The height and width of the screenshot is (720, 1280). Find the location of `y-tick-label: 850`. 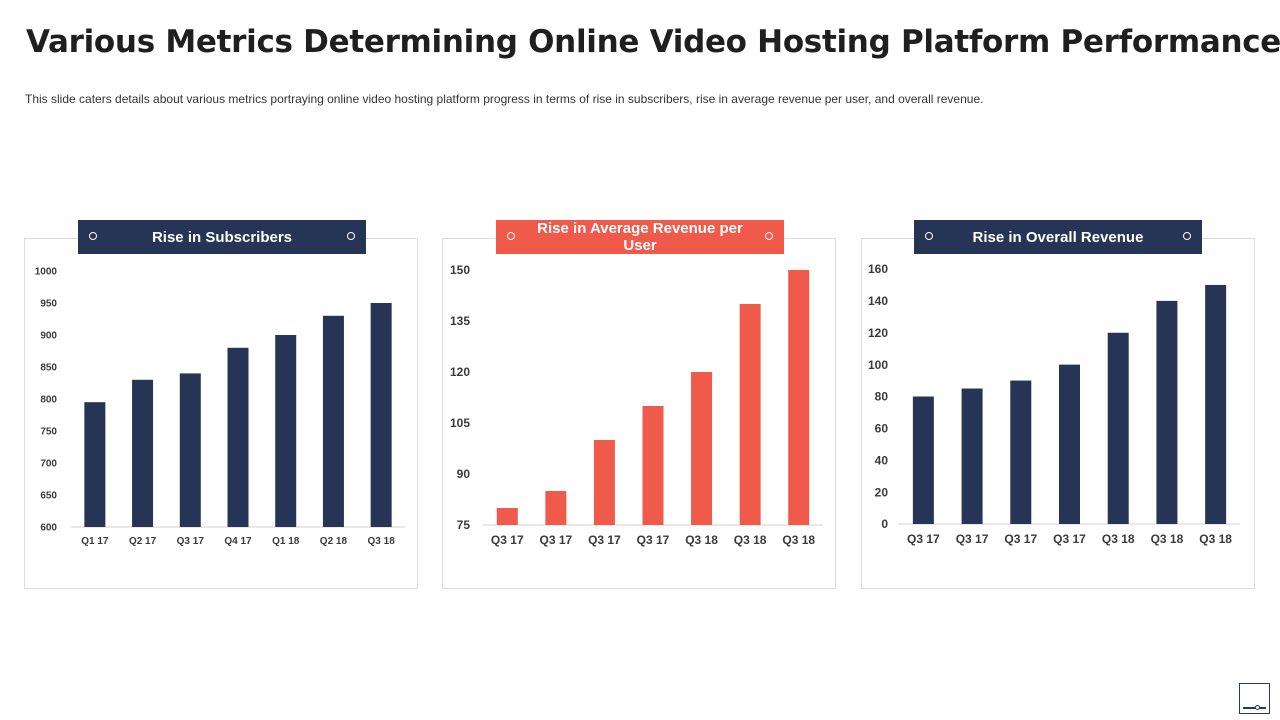

y-tick-label: 850 is located at coordinates (48, 368).